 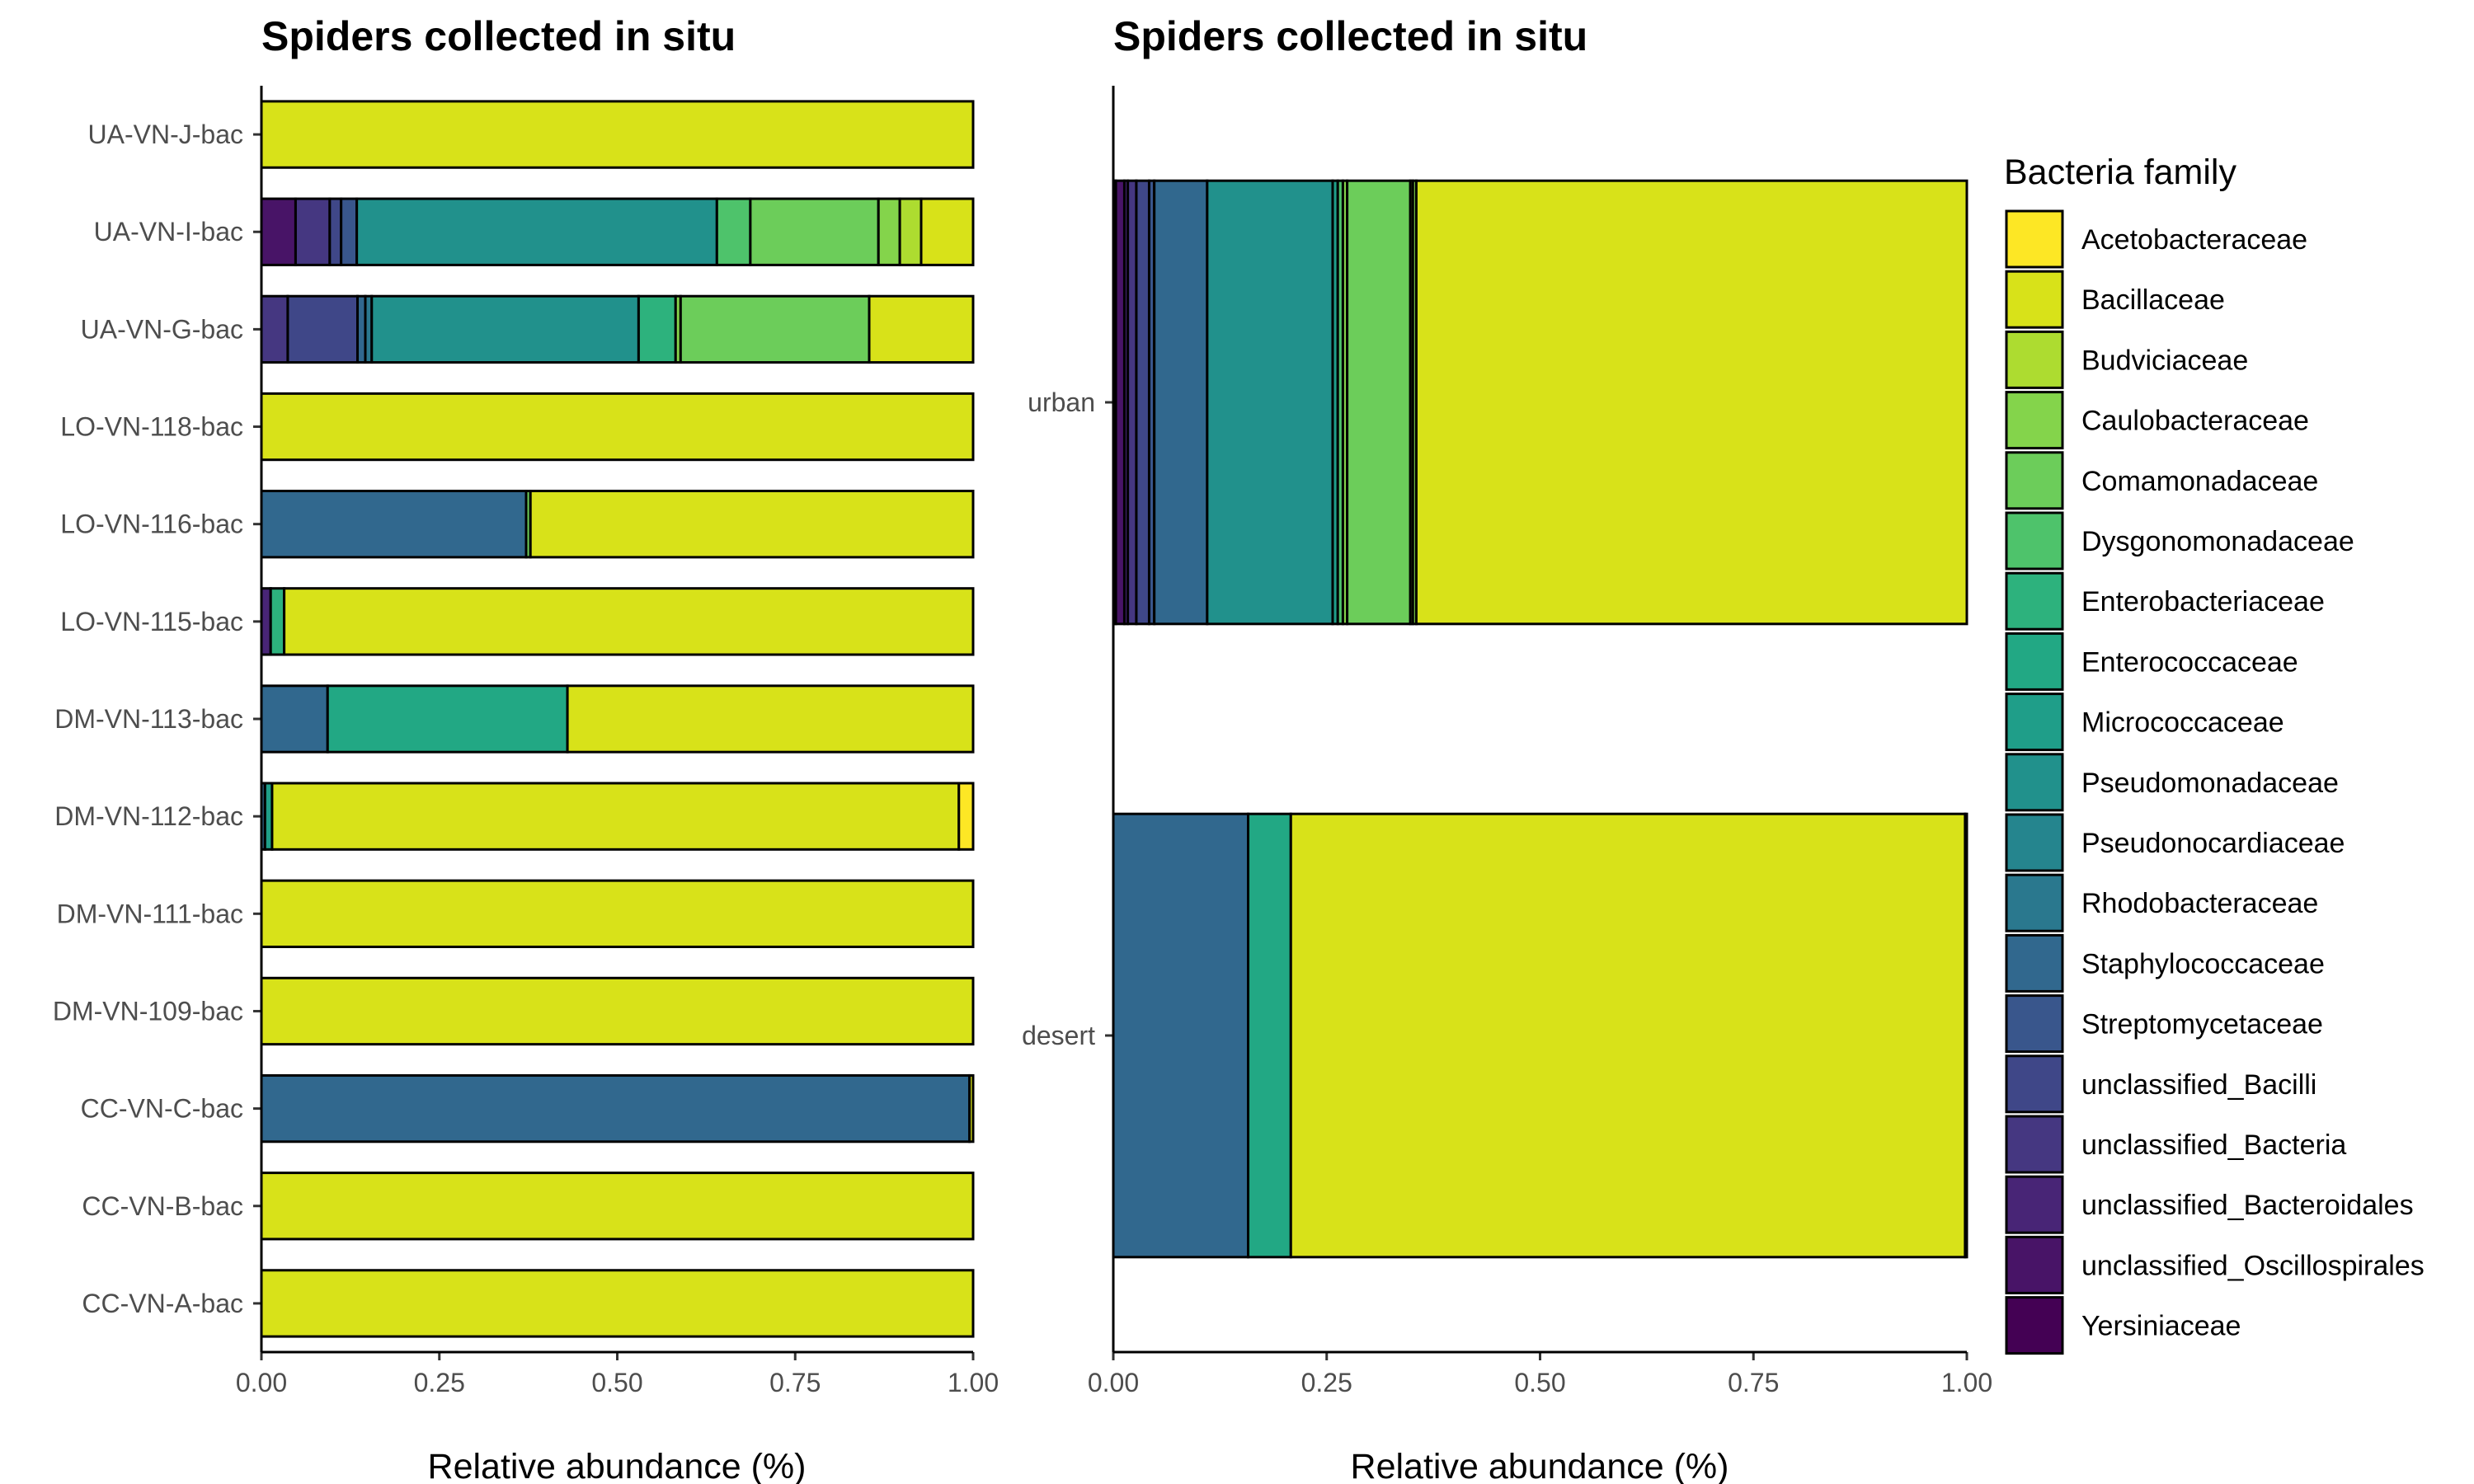 I want to click on legend-item-enterobacteriaceae: Enterobacteriaceae, so click(x=2165, y=601).